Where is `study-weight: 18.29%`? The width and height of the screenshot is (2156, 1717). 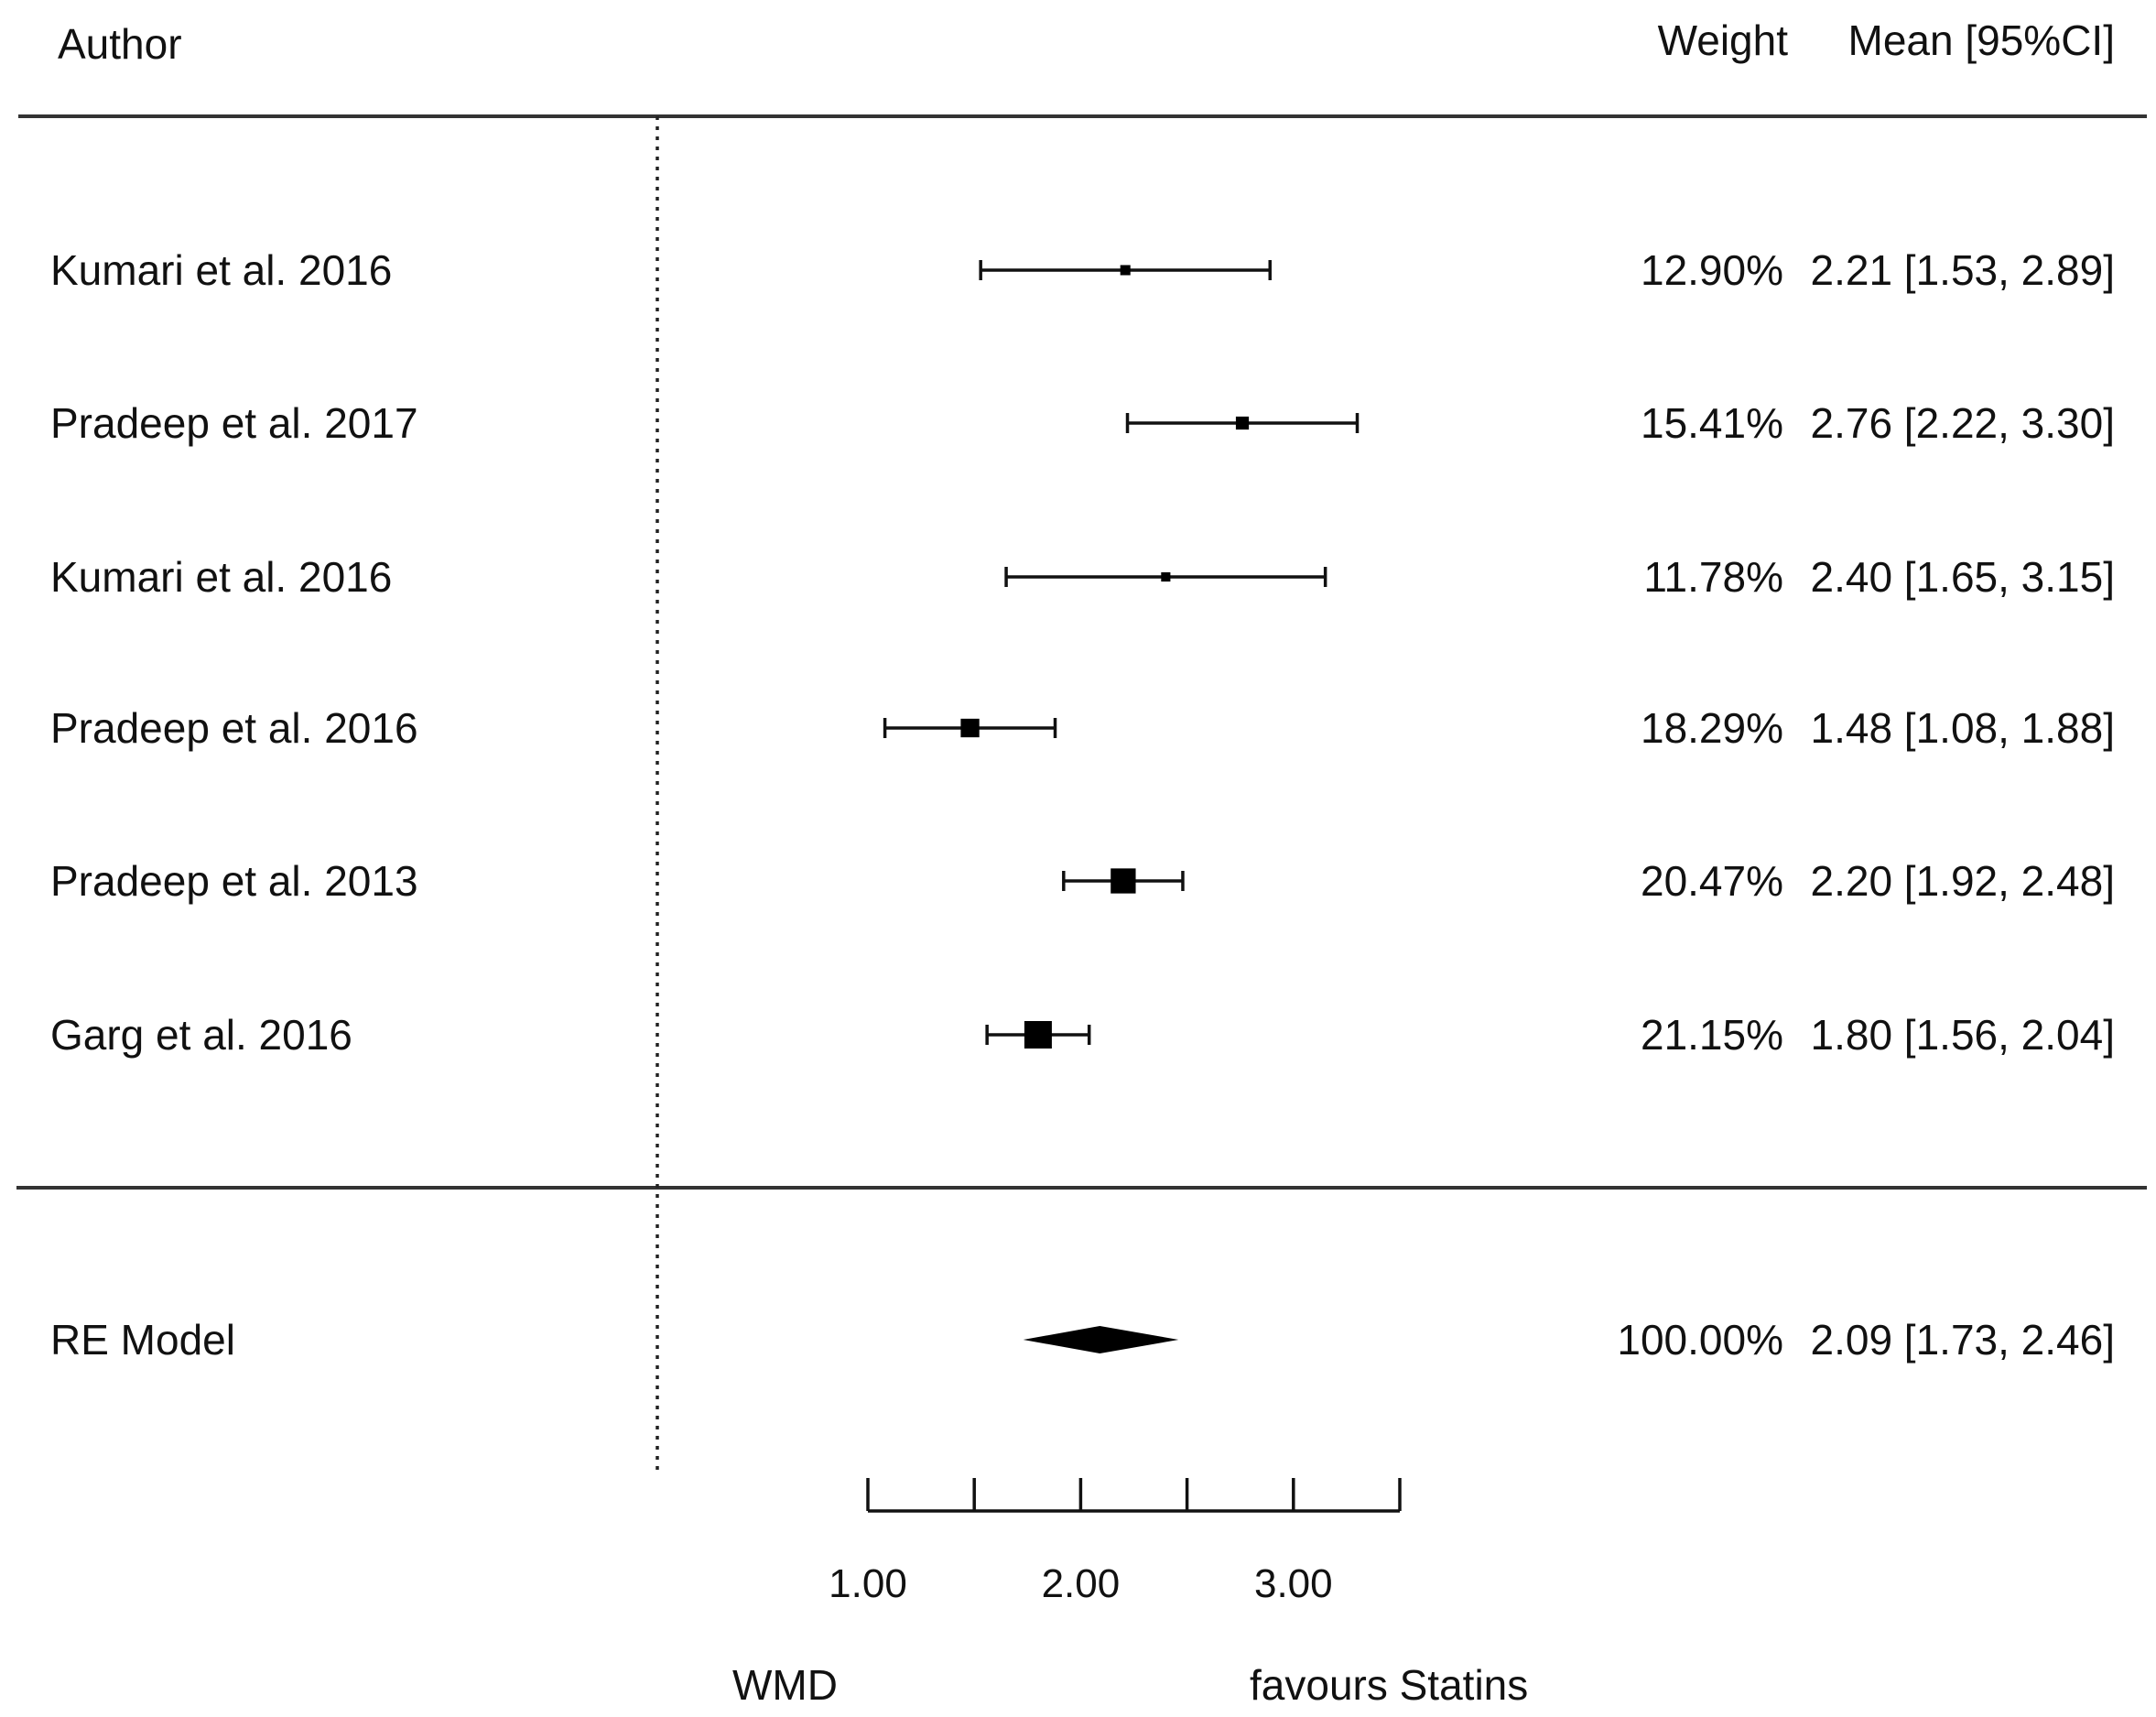
study-weight: 18.29% is located at coordinates (1712, 728).